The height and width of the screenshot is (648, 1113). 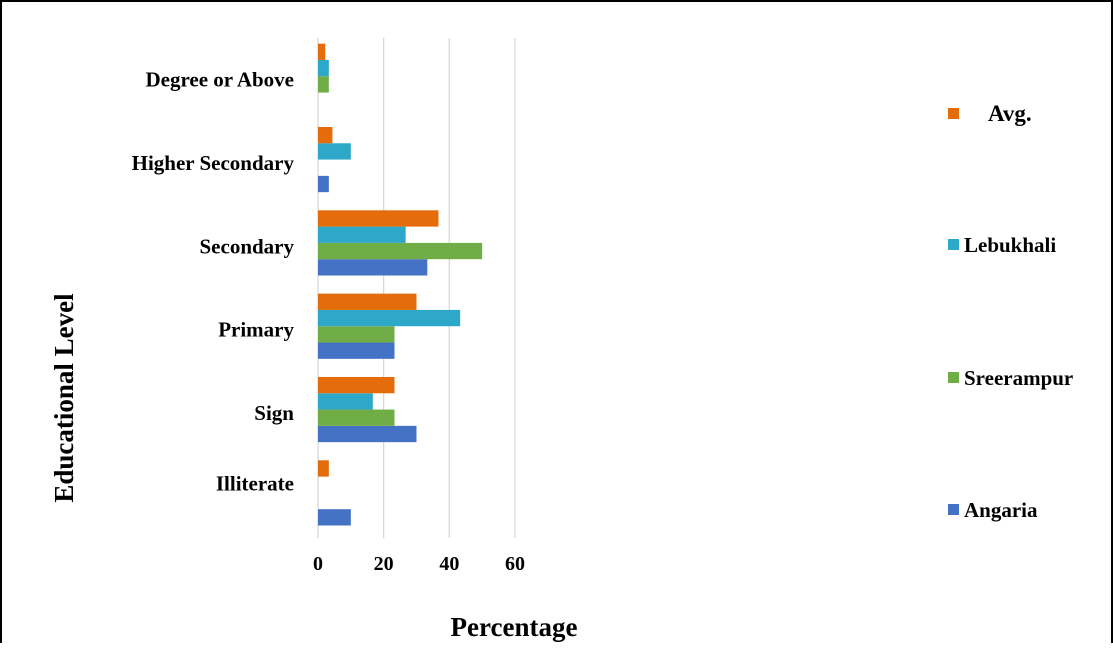 What do you see at coordinates (953, 509) in the screenshot?
I see `legend-swatch-angaria` at bounding box center [953, 509].